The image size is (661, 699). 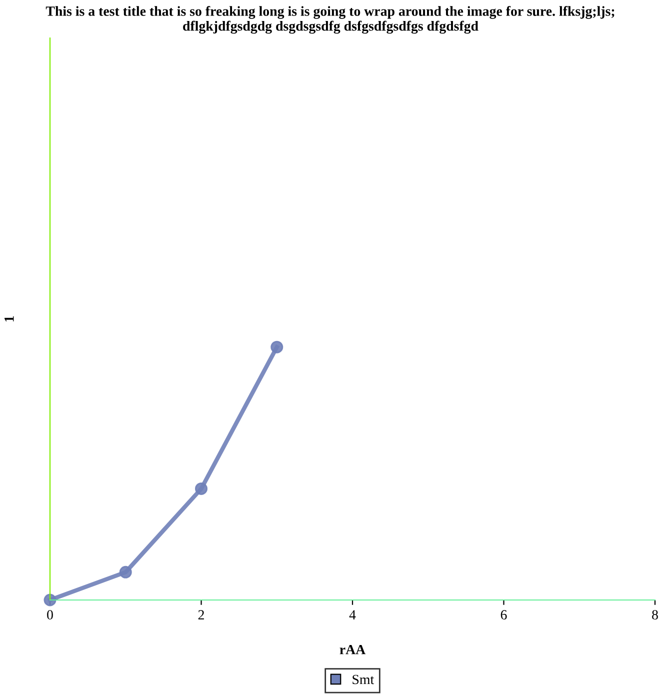 I want to click on x-tick-label: 6, so click(x=503, y=615).